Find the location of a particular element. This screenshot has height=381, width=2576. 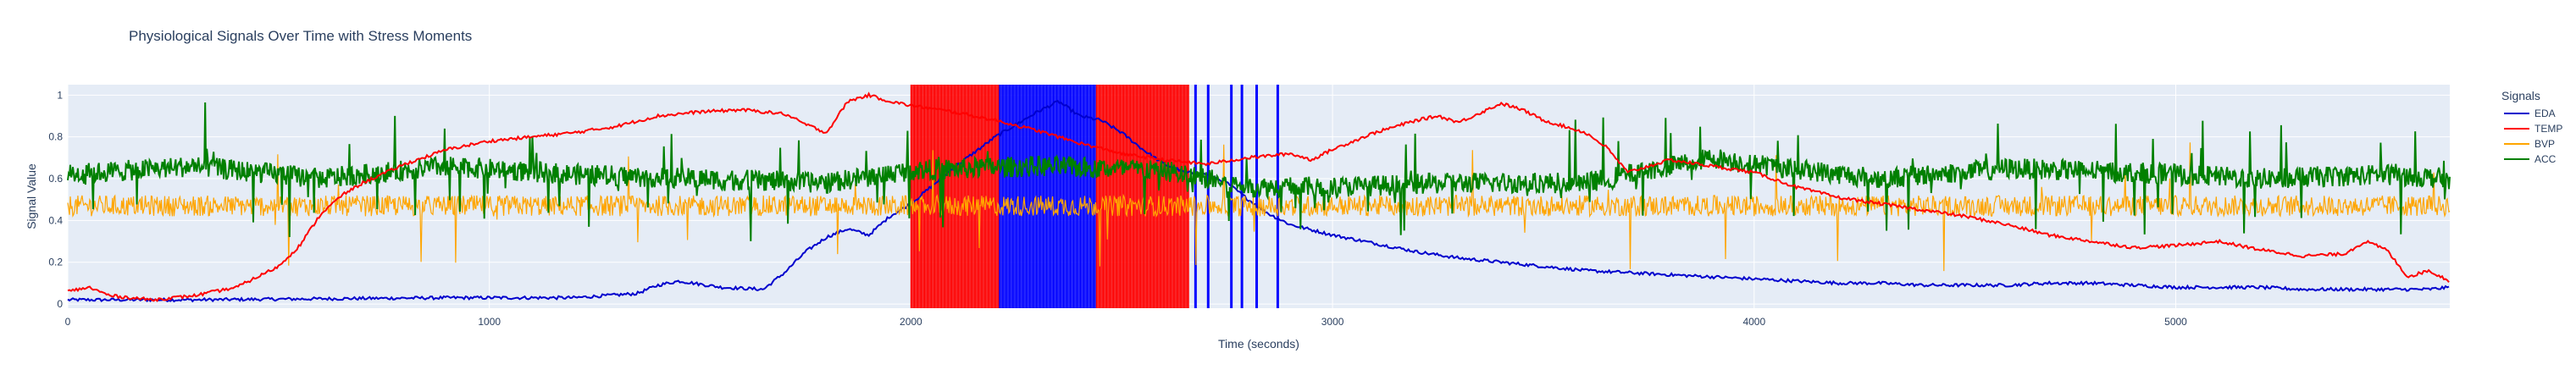

x-tick-label: 0 is located at coordinates (68, 322).